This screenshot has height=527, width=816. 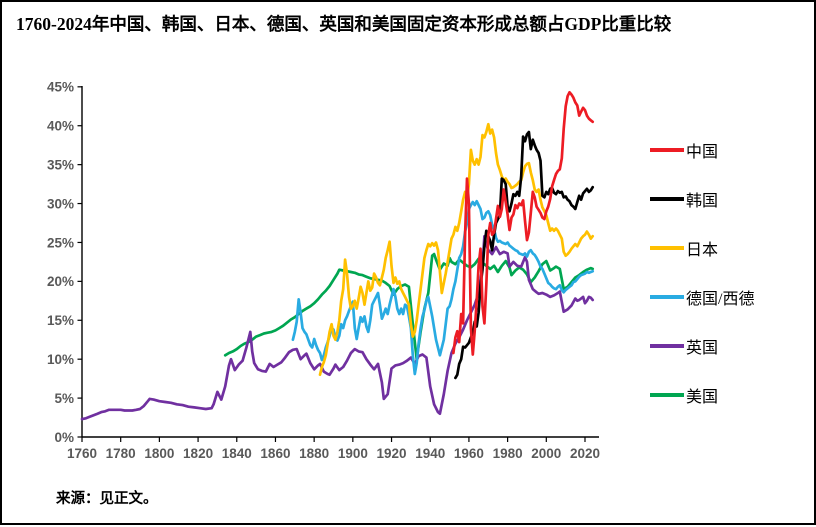 I want to click on series-line-德国/西德, so click(x=443, y=287).